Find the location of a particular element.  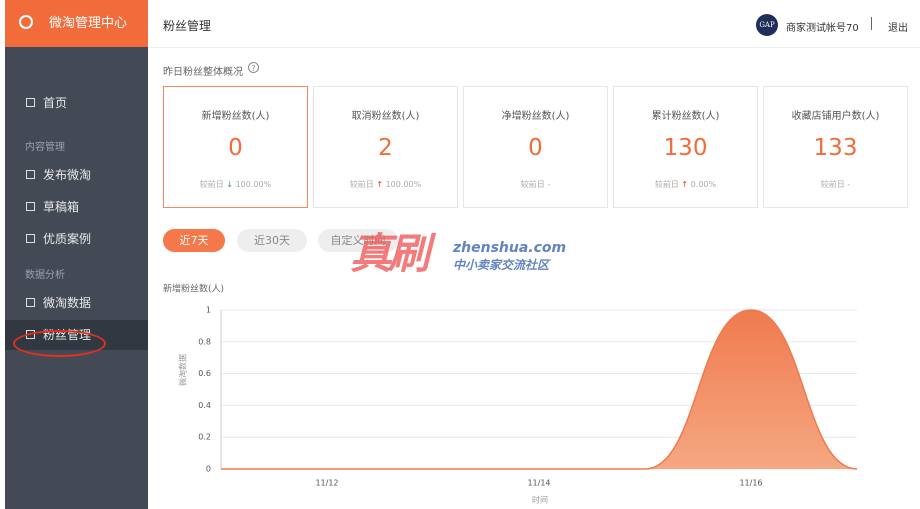

nav-group: 数据分析 is located at coordinates (45, 275).